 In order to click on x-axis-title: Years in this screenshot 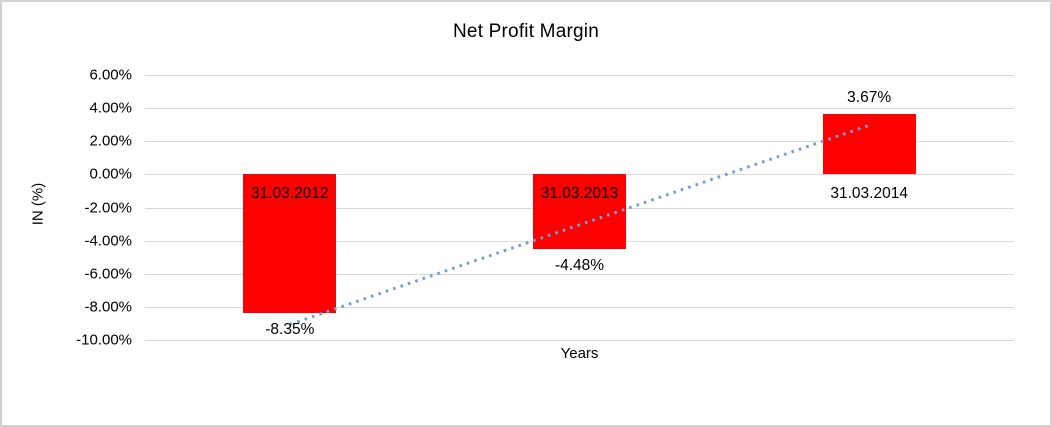, I will do `click(579, 353)`.